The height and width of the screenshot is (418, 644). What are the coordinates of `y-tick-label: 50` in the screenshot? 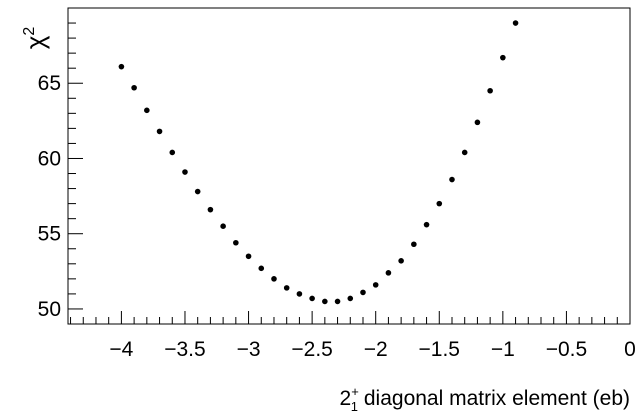 It's located at (49, 309).